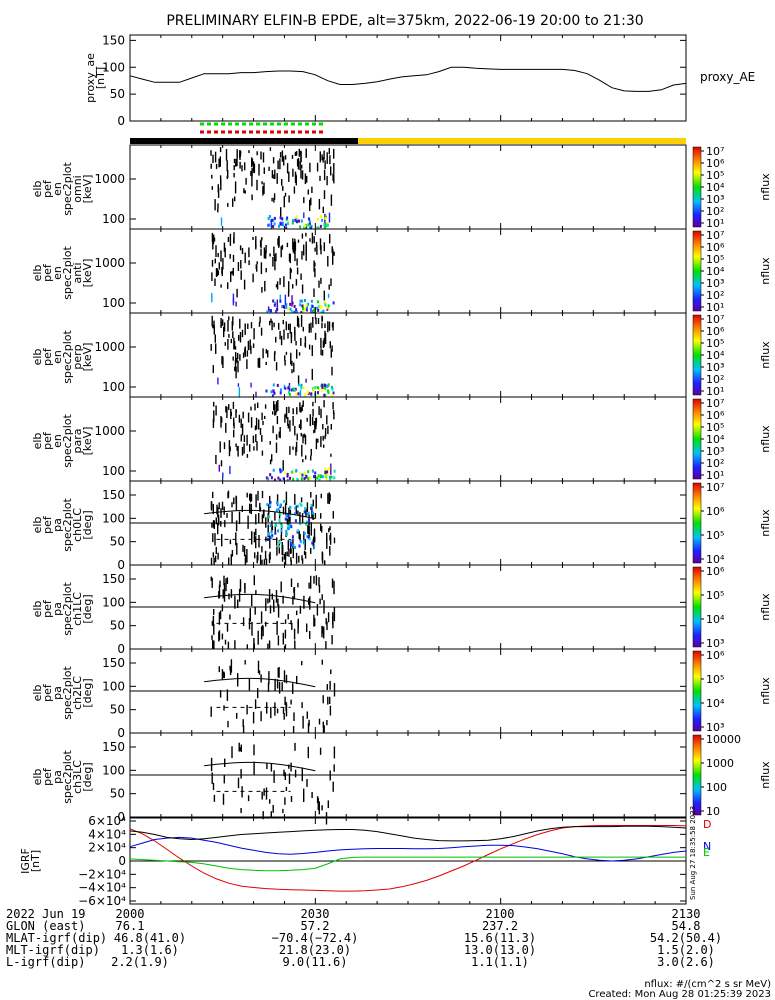  What do you see at coordinates (500, 950) in the screenshot?
I see `footer-value: 13.0(13.0)` at bounding box center [500, 950].